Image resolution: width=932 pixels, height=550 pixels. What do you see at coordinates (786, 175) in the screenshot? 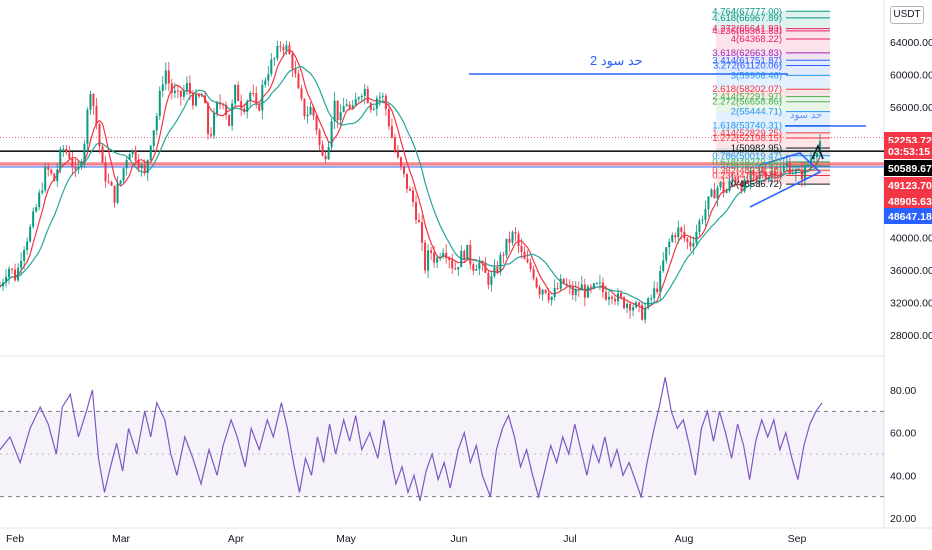
I see `drawings` at bounding box center [786, 175].